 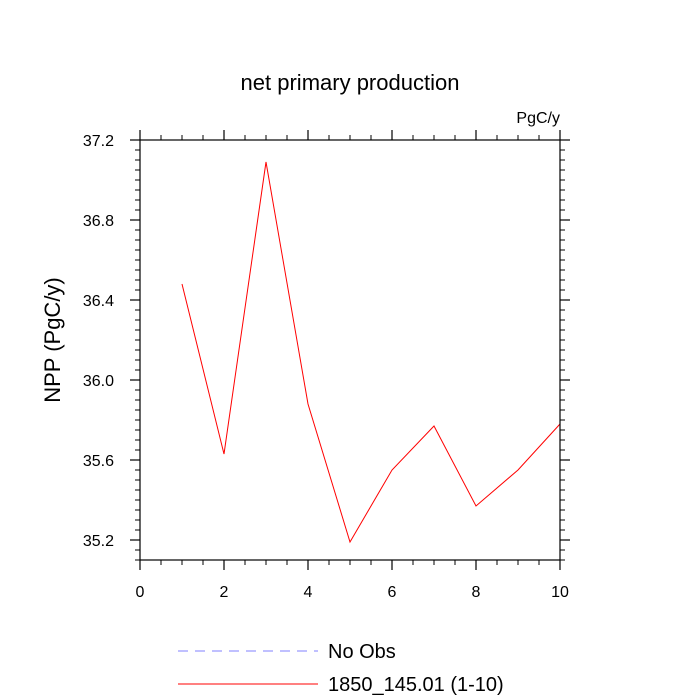 I want to click on y-tick-label: 35.6, so click(x=98, y=461).